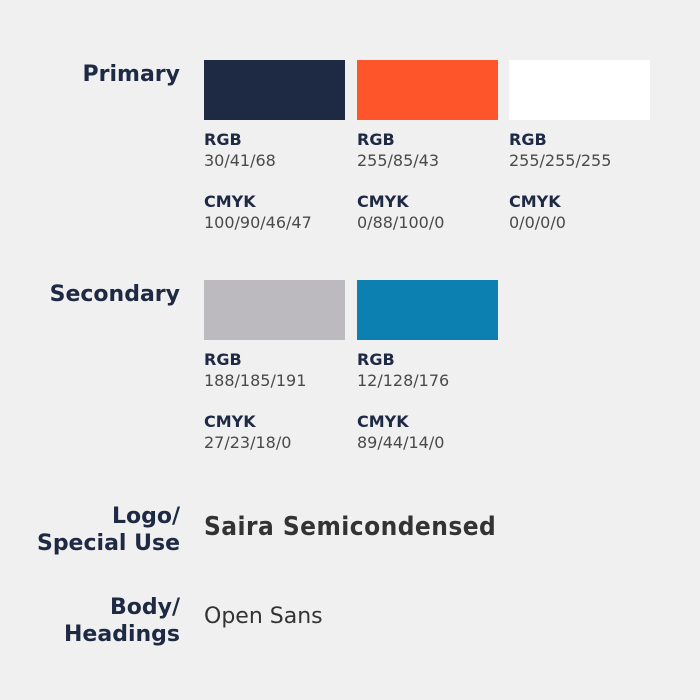 The image size is (700, 700). Describe the element at coordinates (255, 380) in the screenshot. I see `rgb-value: 188/185/191` at that location.